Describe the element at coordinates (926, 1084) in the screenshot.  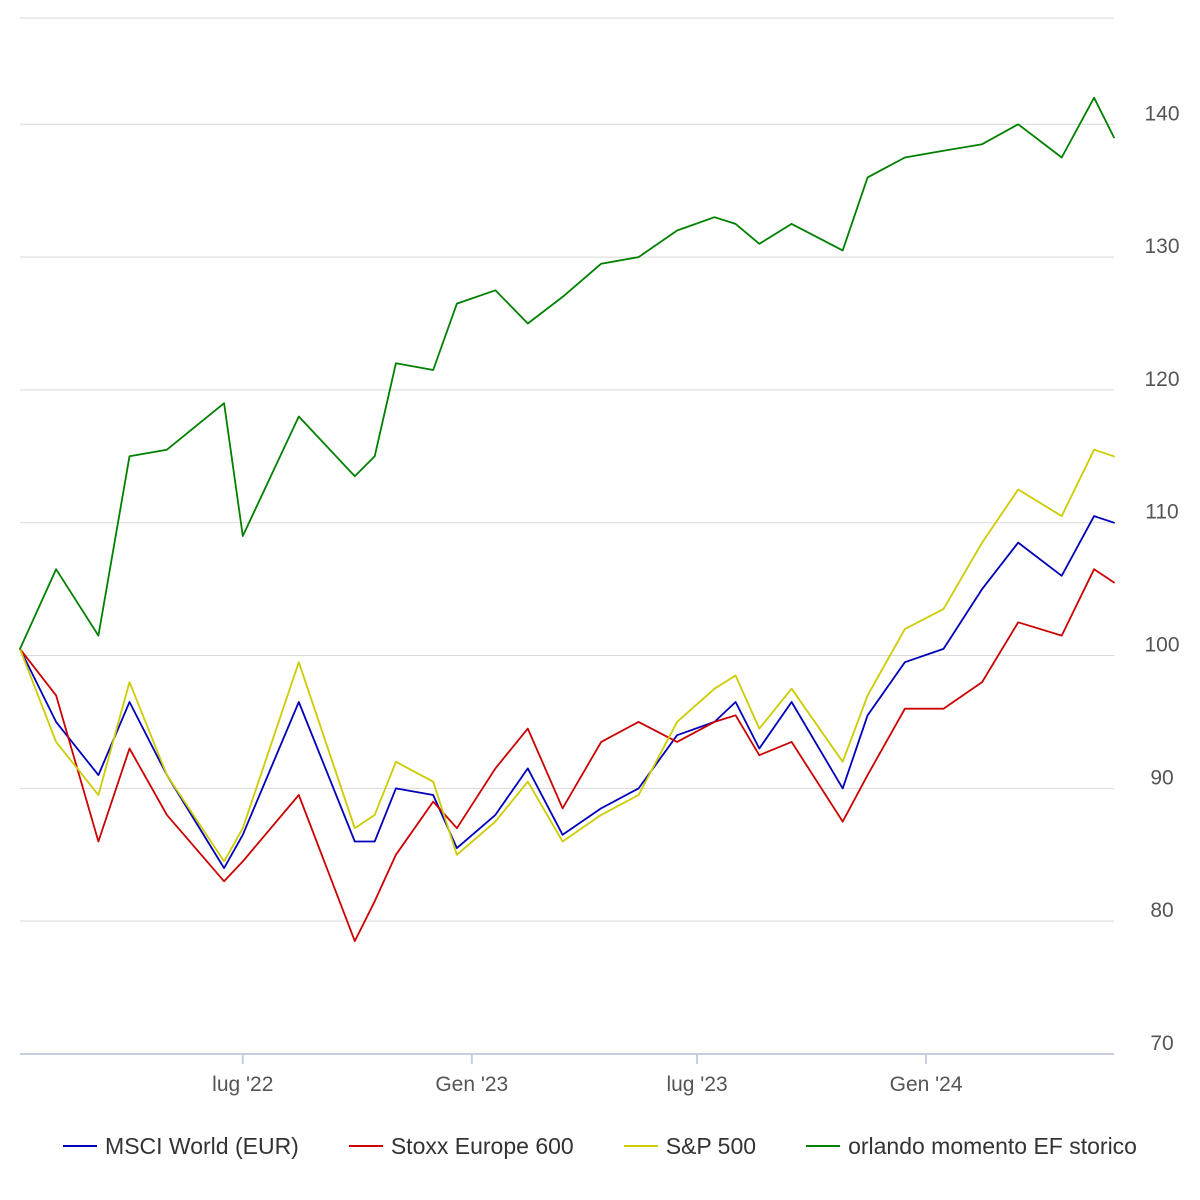
I see `x-tick-label: Gen '24` at that location.